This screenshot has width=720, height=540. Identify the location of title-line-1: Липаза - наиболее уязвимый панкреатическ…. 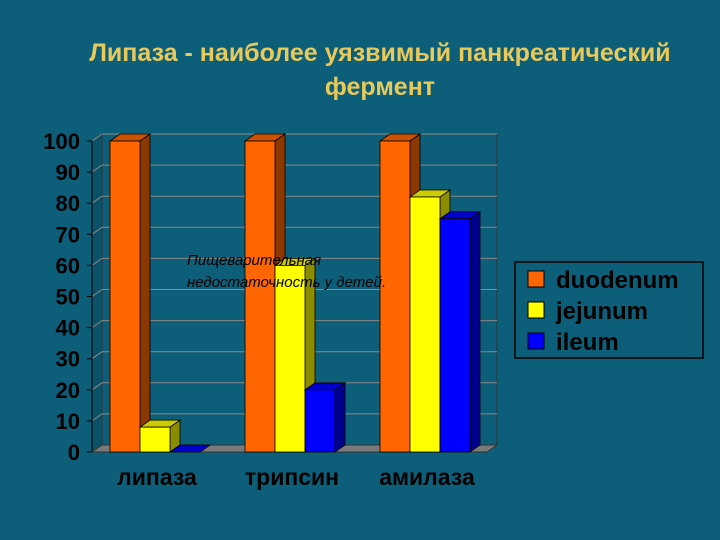
(380, 53).